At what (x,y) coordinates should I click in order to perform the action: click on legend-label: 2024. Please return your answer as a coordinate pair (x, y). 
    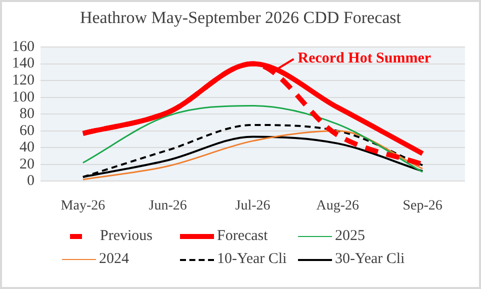
    Looking at the image, I should click on (114, 259).